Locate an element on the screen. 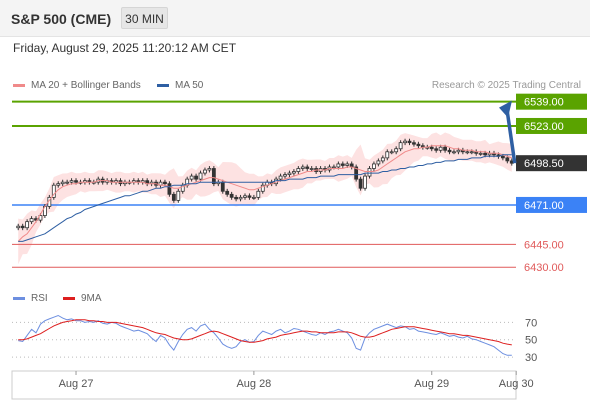 Image resolution: width=590 pixels, height=400 pixels. rsi-tick-label: 70 is located at coordinates (531, 323).